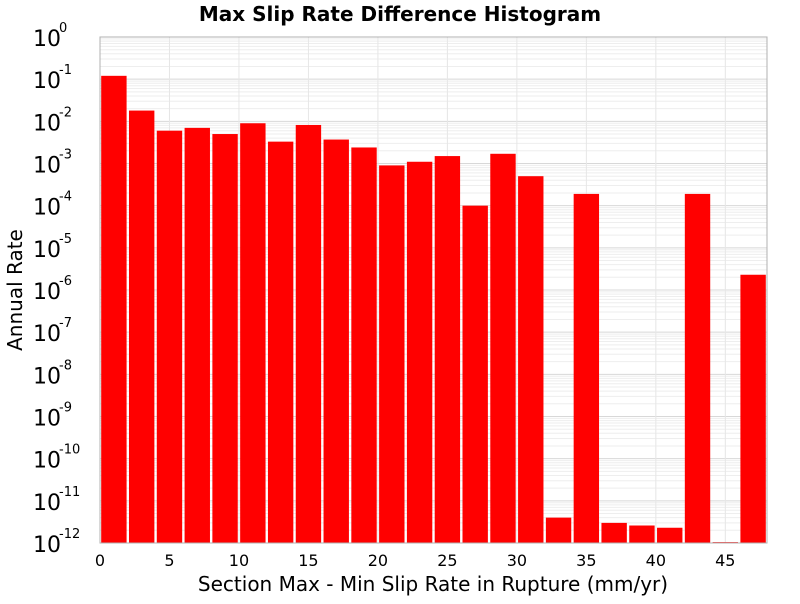 The width and height of the screenshot is (800, 604). Describe the element at coordinates (65, 155) in the screenshot. I see `y-tick-exponent: -3` at that location.